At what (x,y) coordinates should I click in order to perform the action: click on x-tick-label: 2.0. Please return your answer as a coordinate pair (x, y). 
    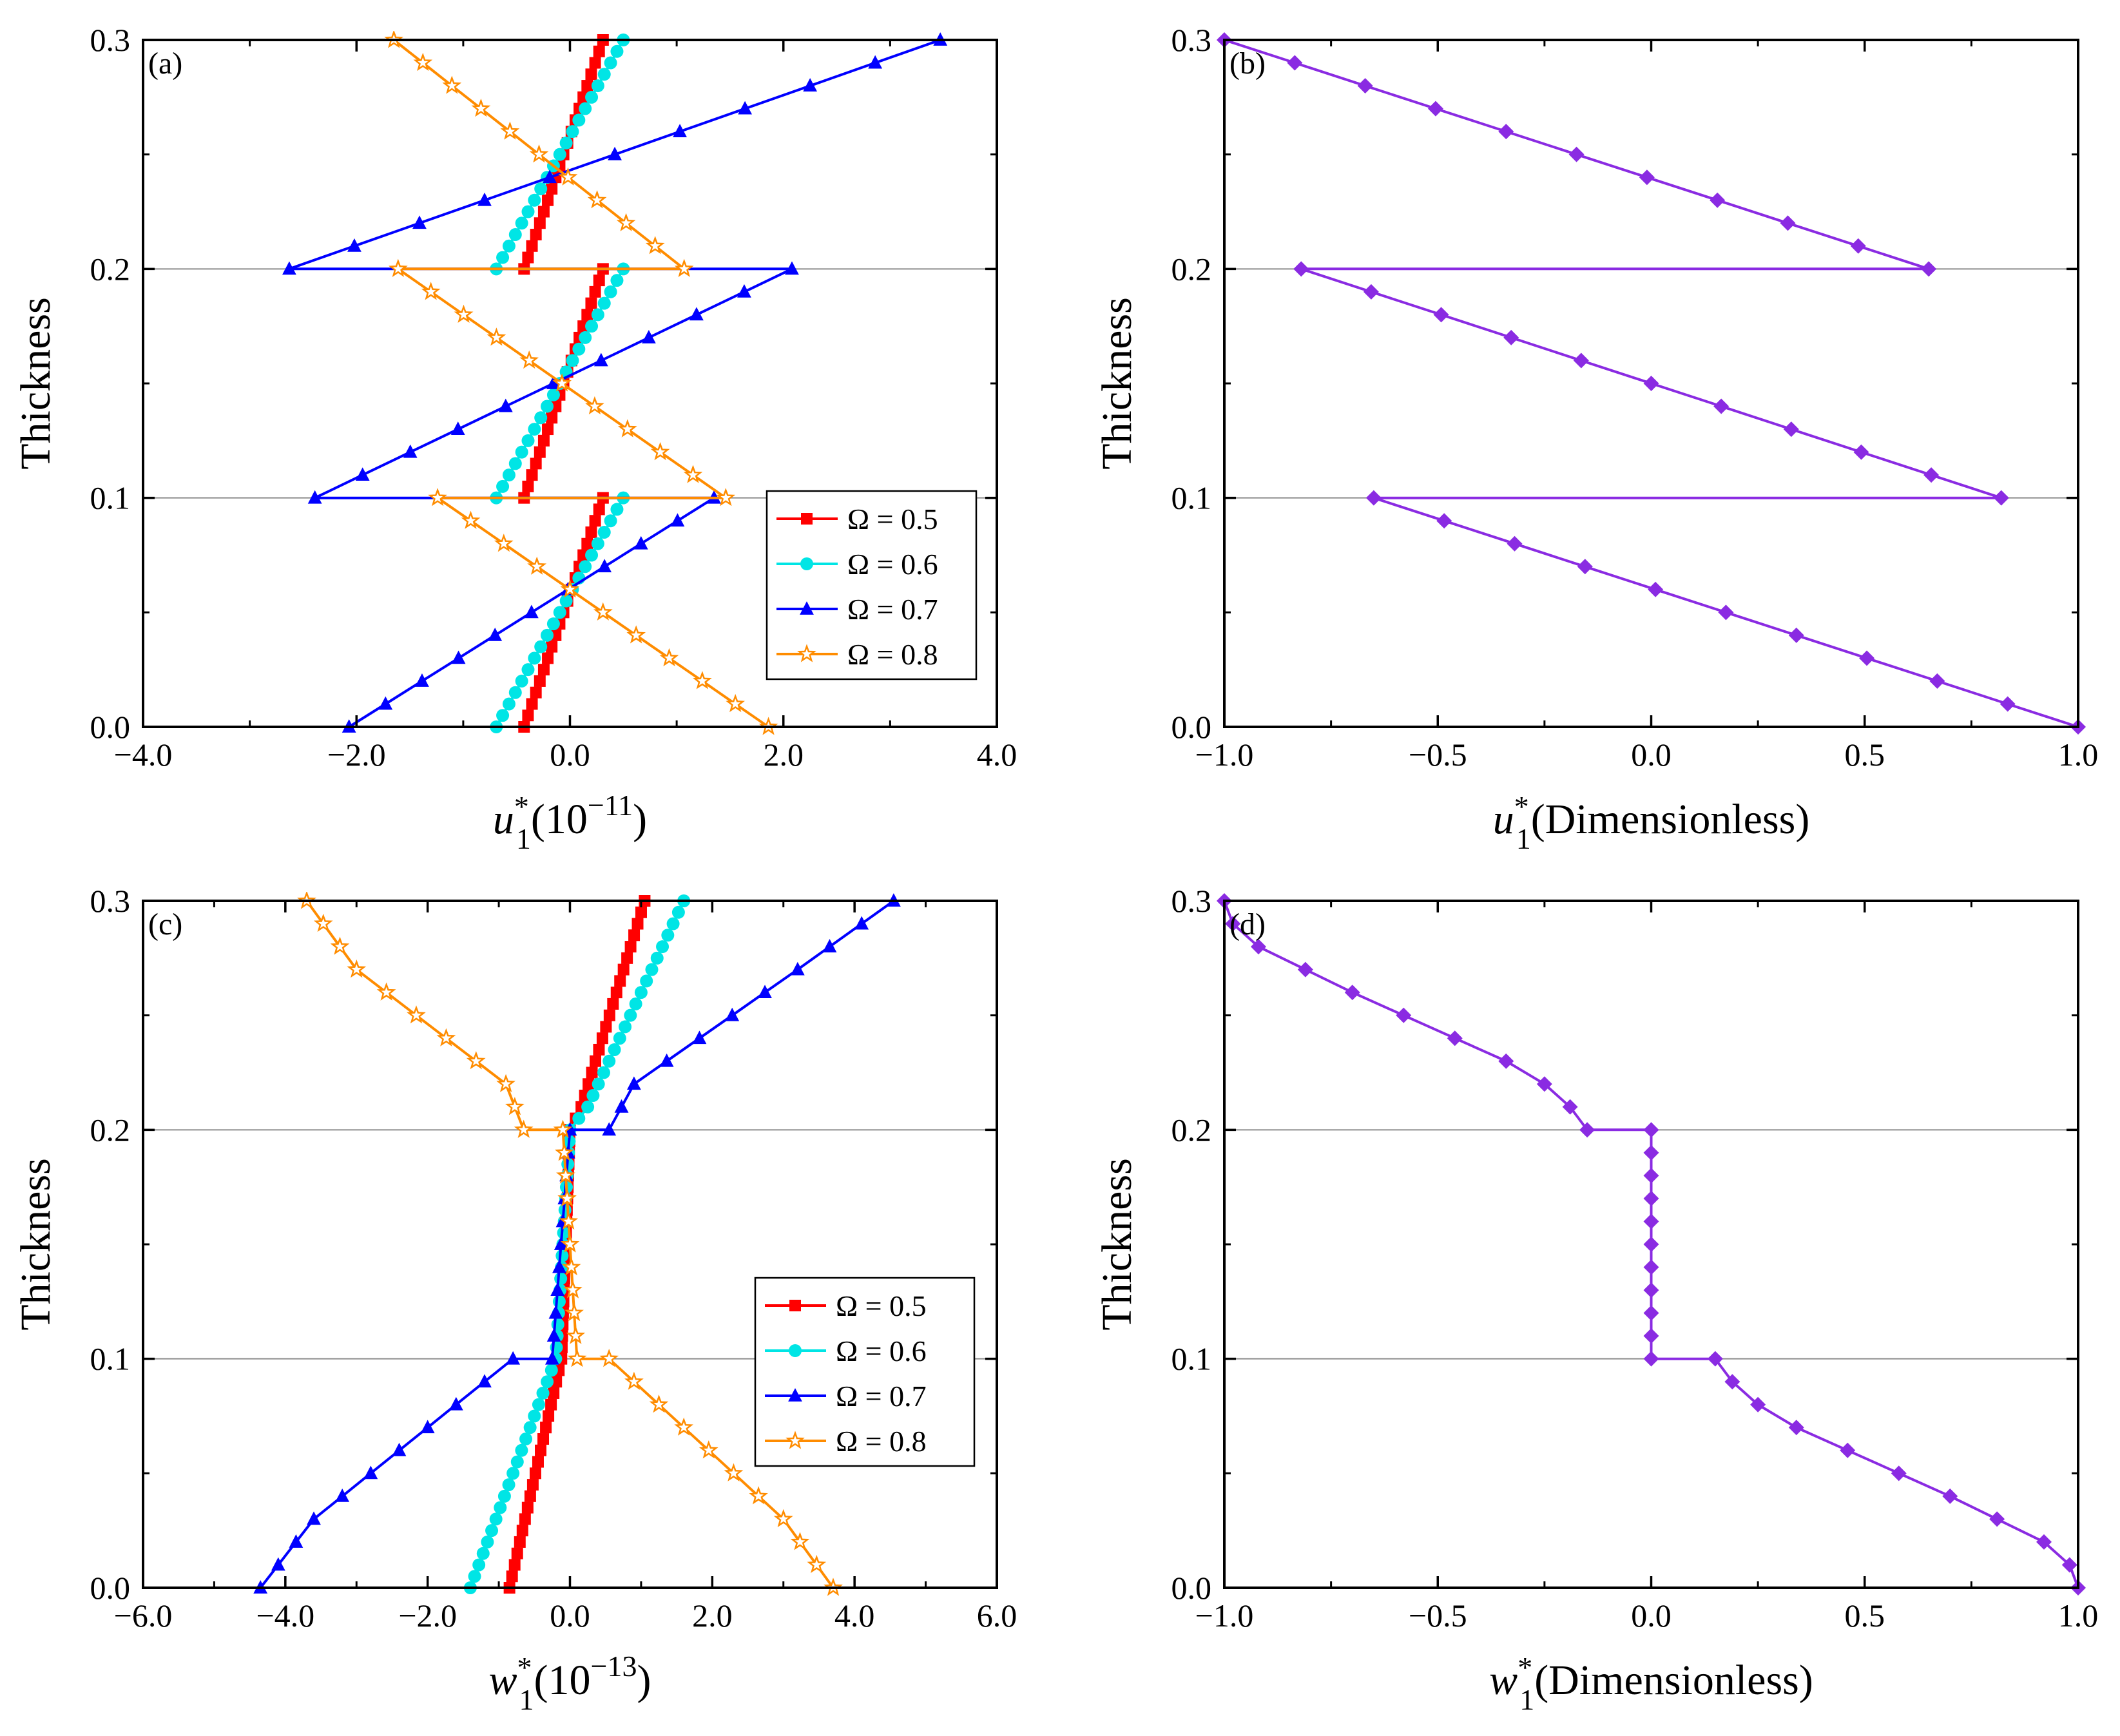
    Looking at the image, I should click on (784, 755).